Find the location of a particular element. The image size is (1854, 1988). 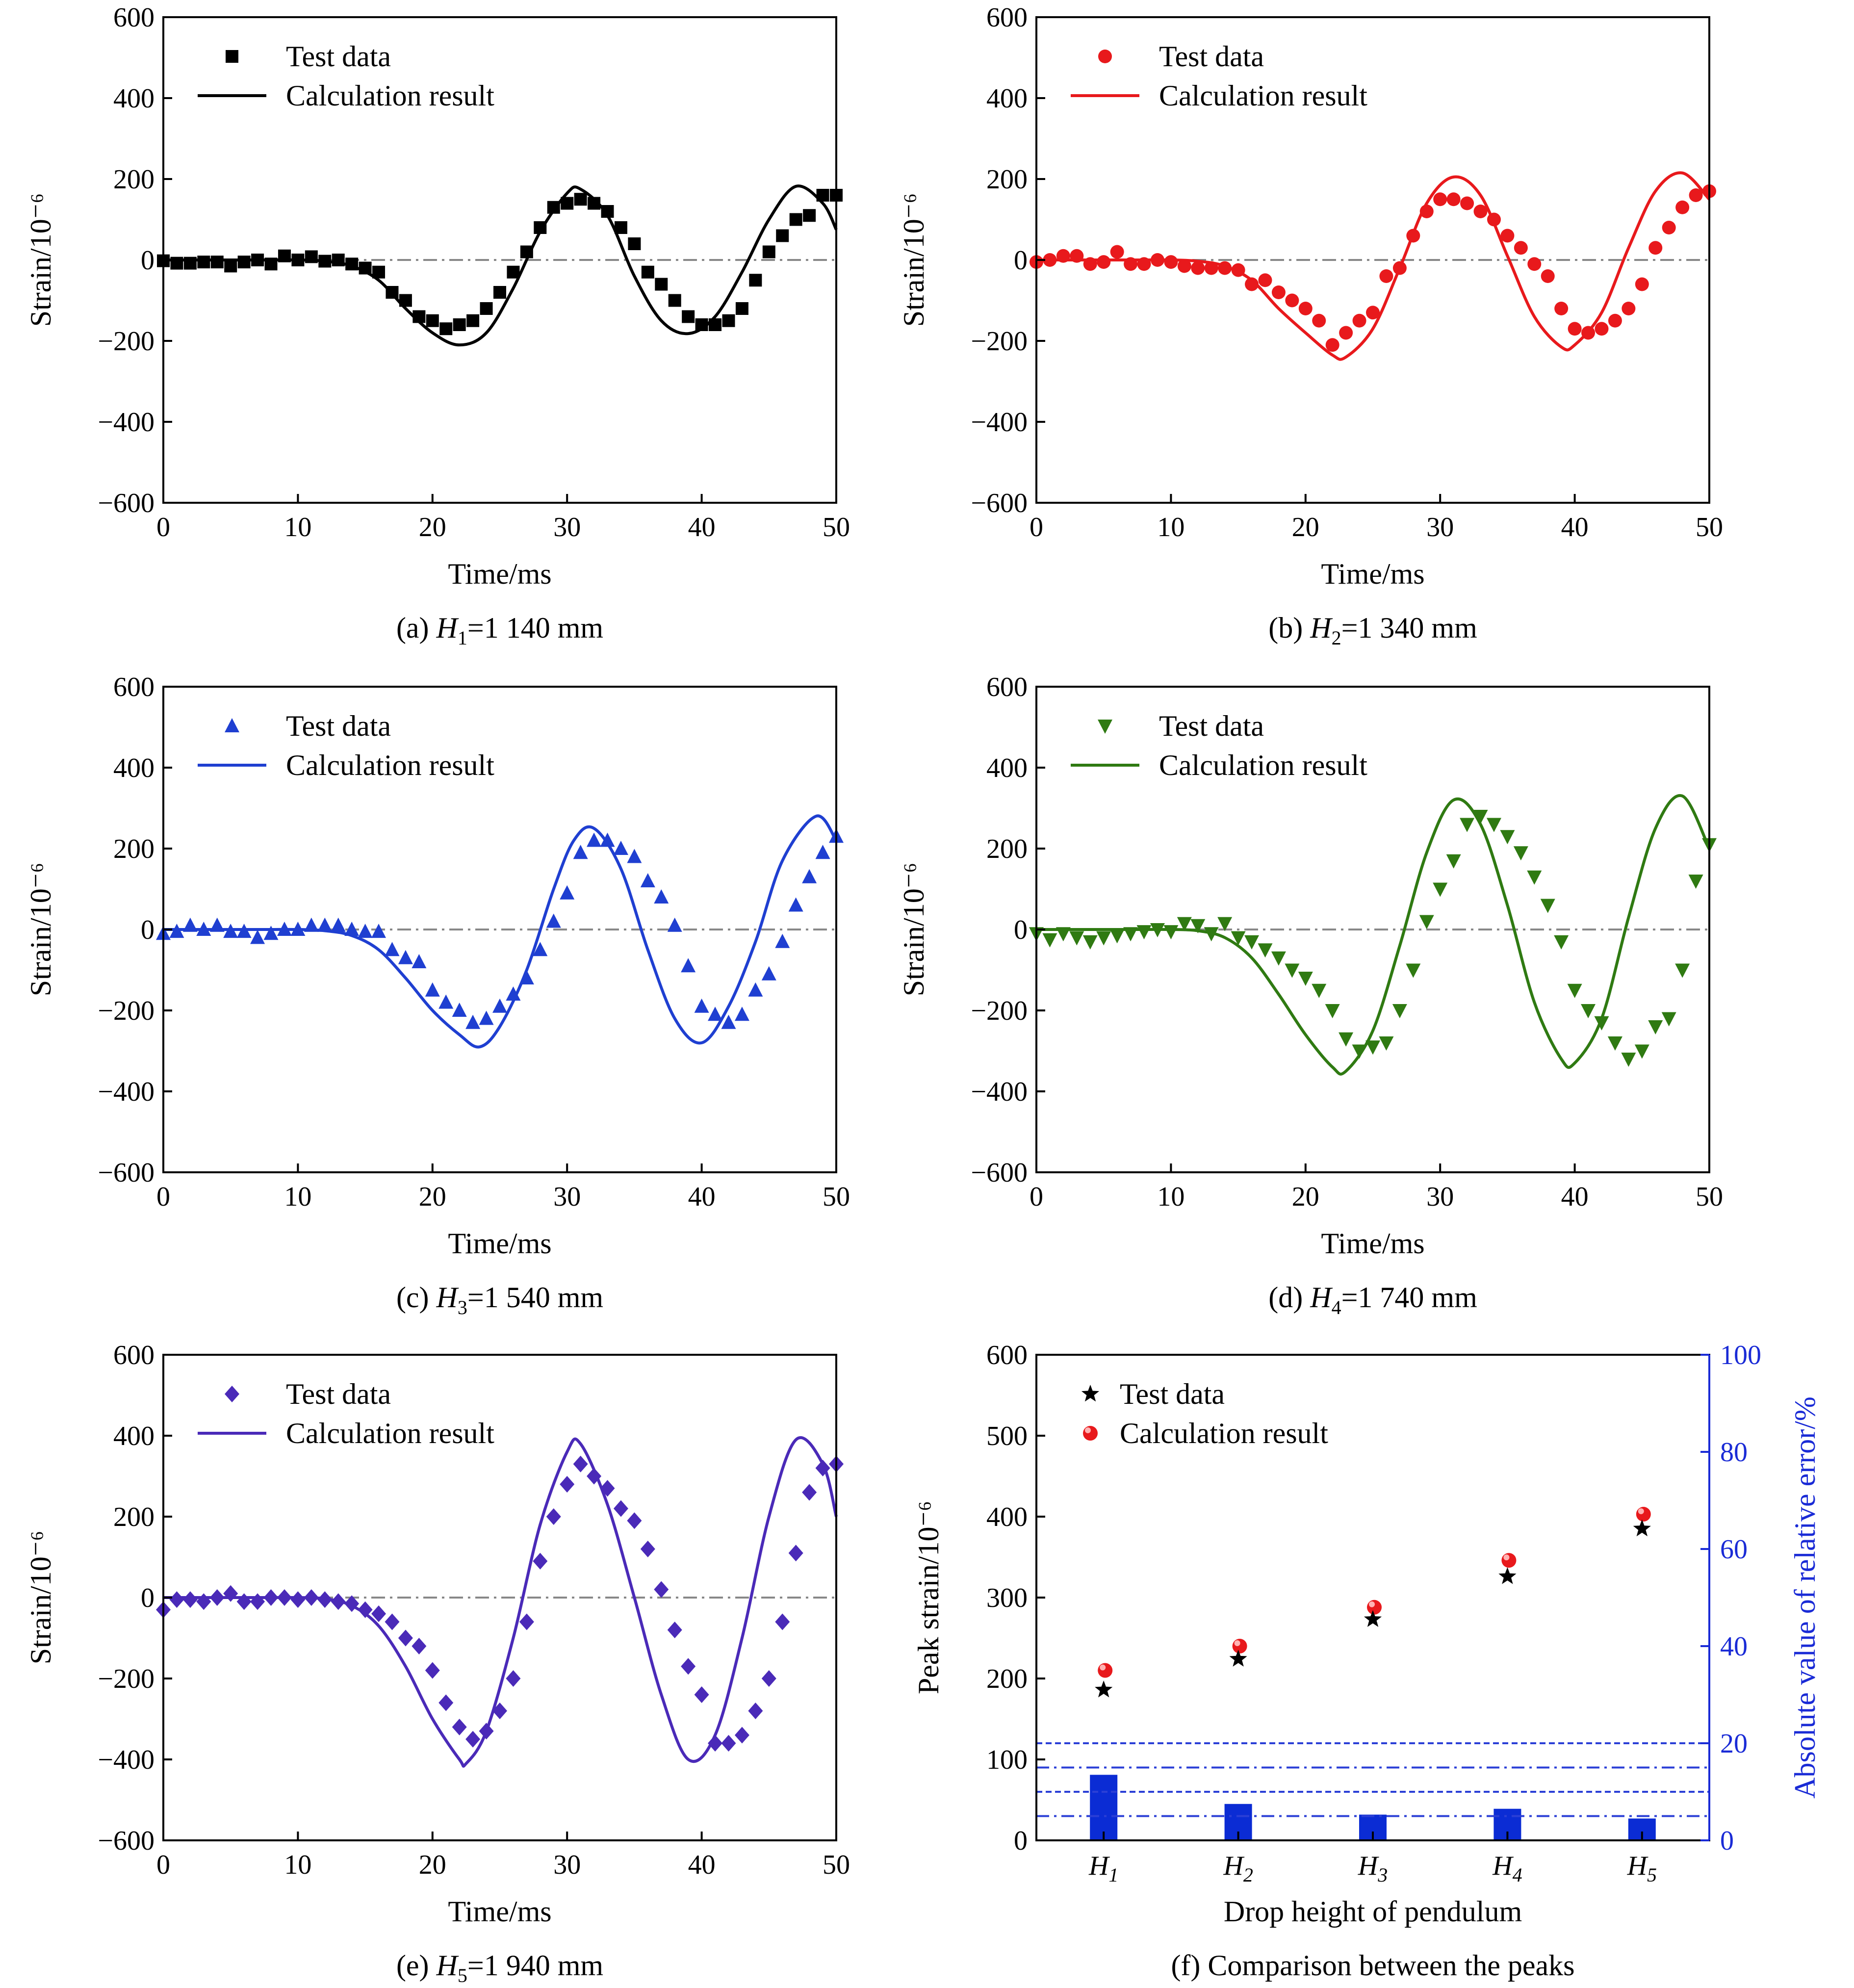

y-tick-label: 600 is located at coordinates (1007, 1355).